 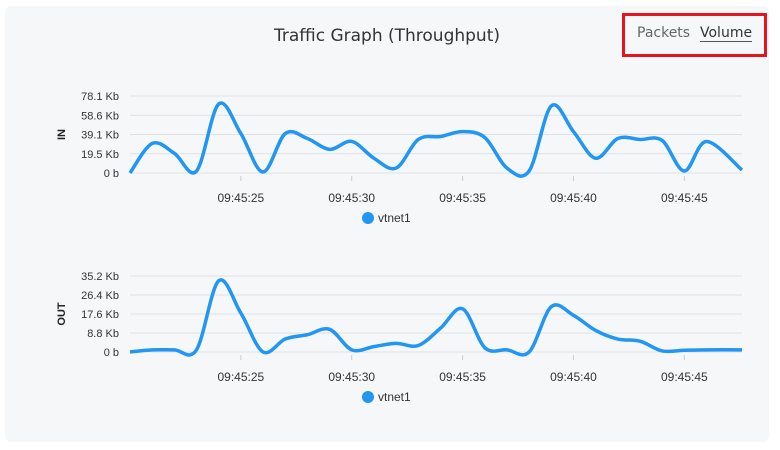 What do you see at coordinates (62, 314) in the screenshot?
I see `y-axis-label: OUT` at bounding box center [62, 314].